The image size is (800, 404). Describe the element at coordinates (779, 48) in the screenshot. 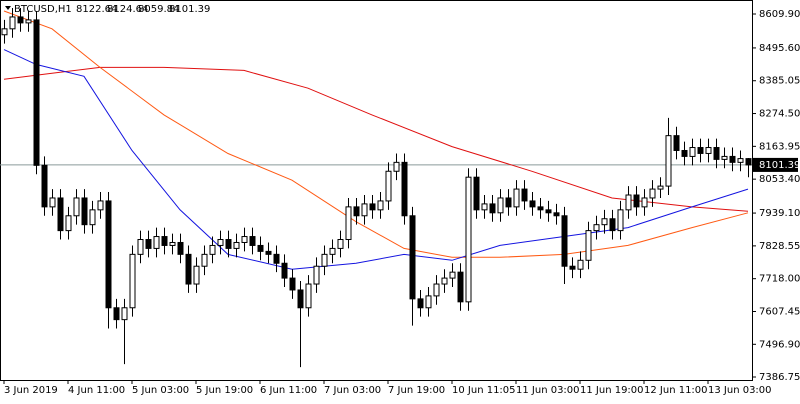

I see `y-tick-label: 8495.60` at that location.